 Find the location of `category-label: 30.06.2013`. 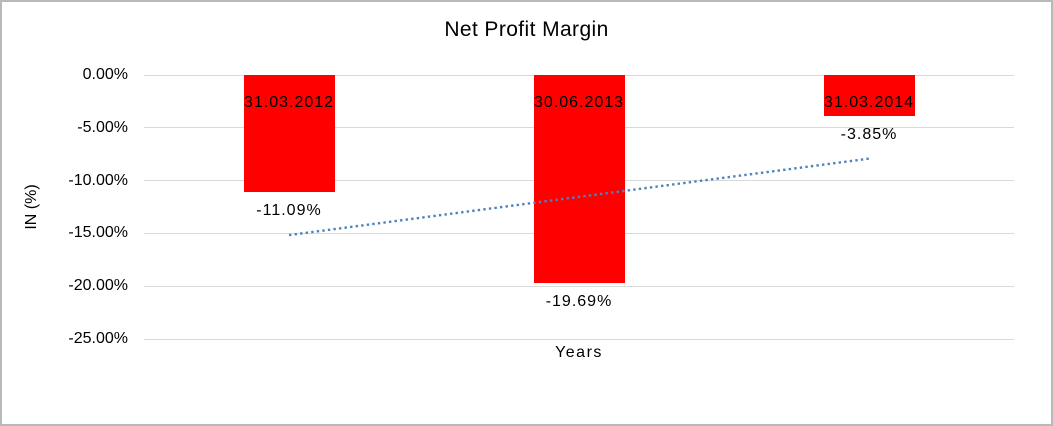

category-label: 30.06.2013 is located at coordinates (579, 102).